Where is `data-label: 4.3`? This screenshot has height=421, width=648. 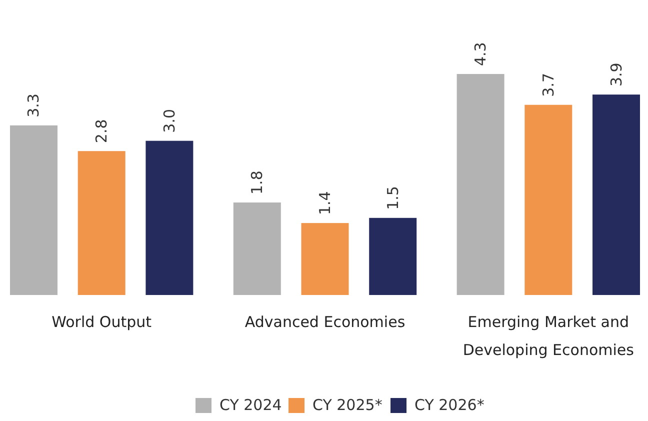
data-label: 4.3 is located at coordinates (481, 54).